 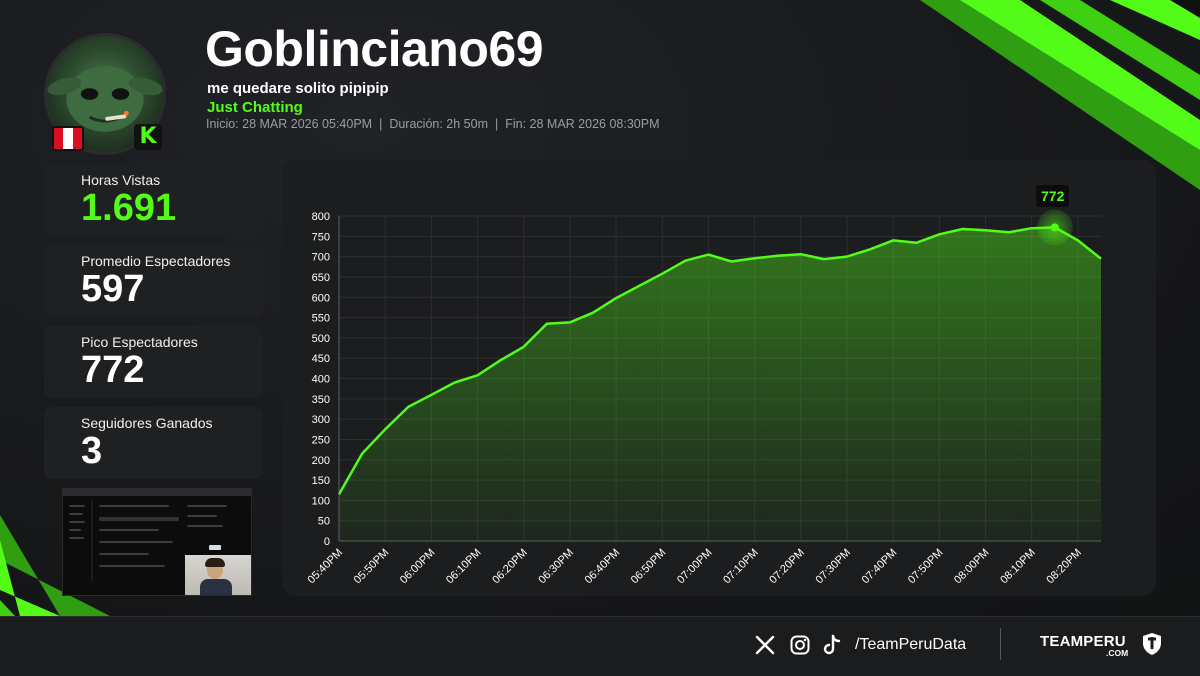 I want to click on streamer-name: Goblinciano69, so click(x=374, y=49).